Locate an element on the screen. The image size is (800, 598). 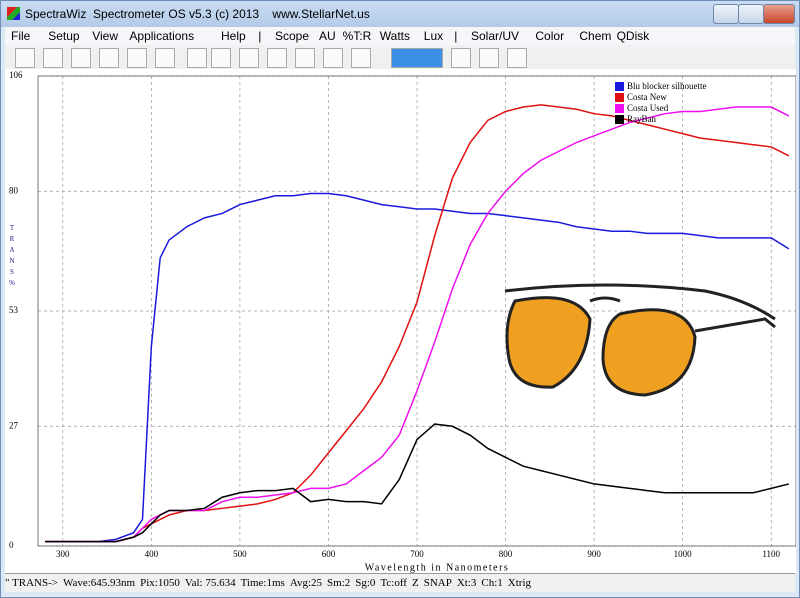
y-tick-label: 27 is located at coordinates (14, 425).